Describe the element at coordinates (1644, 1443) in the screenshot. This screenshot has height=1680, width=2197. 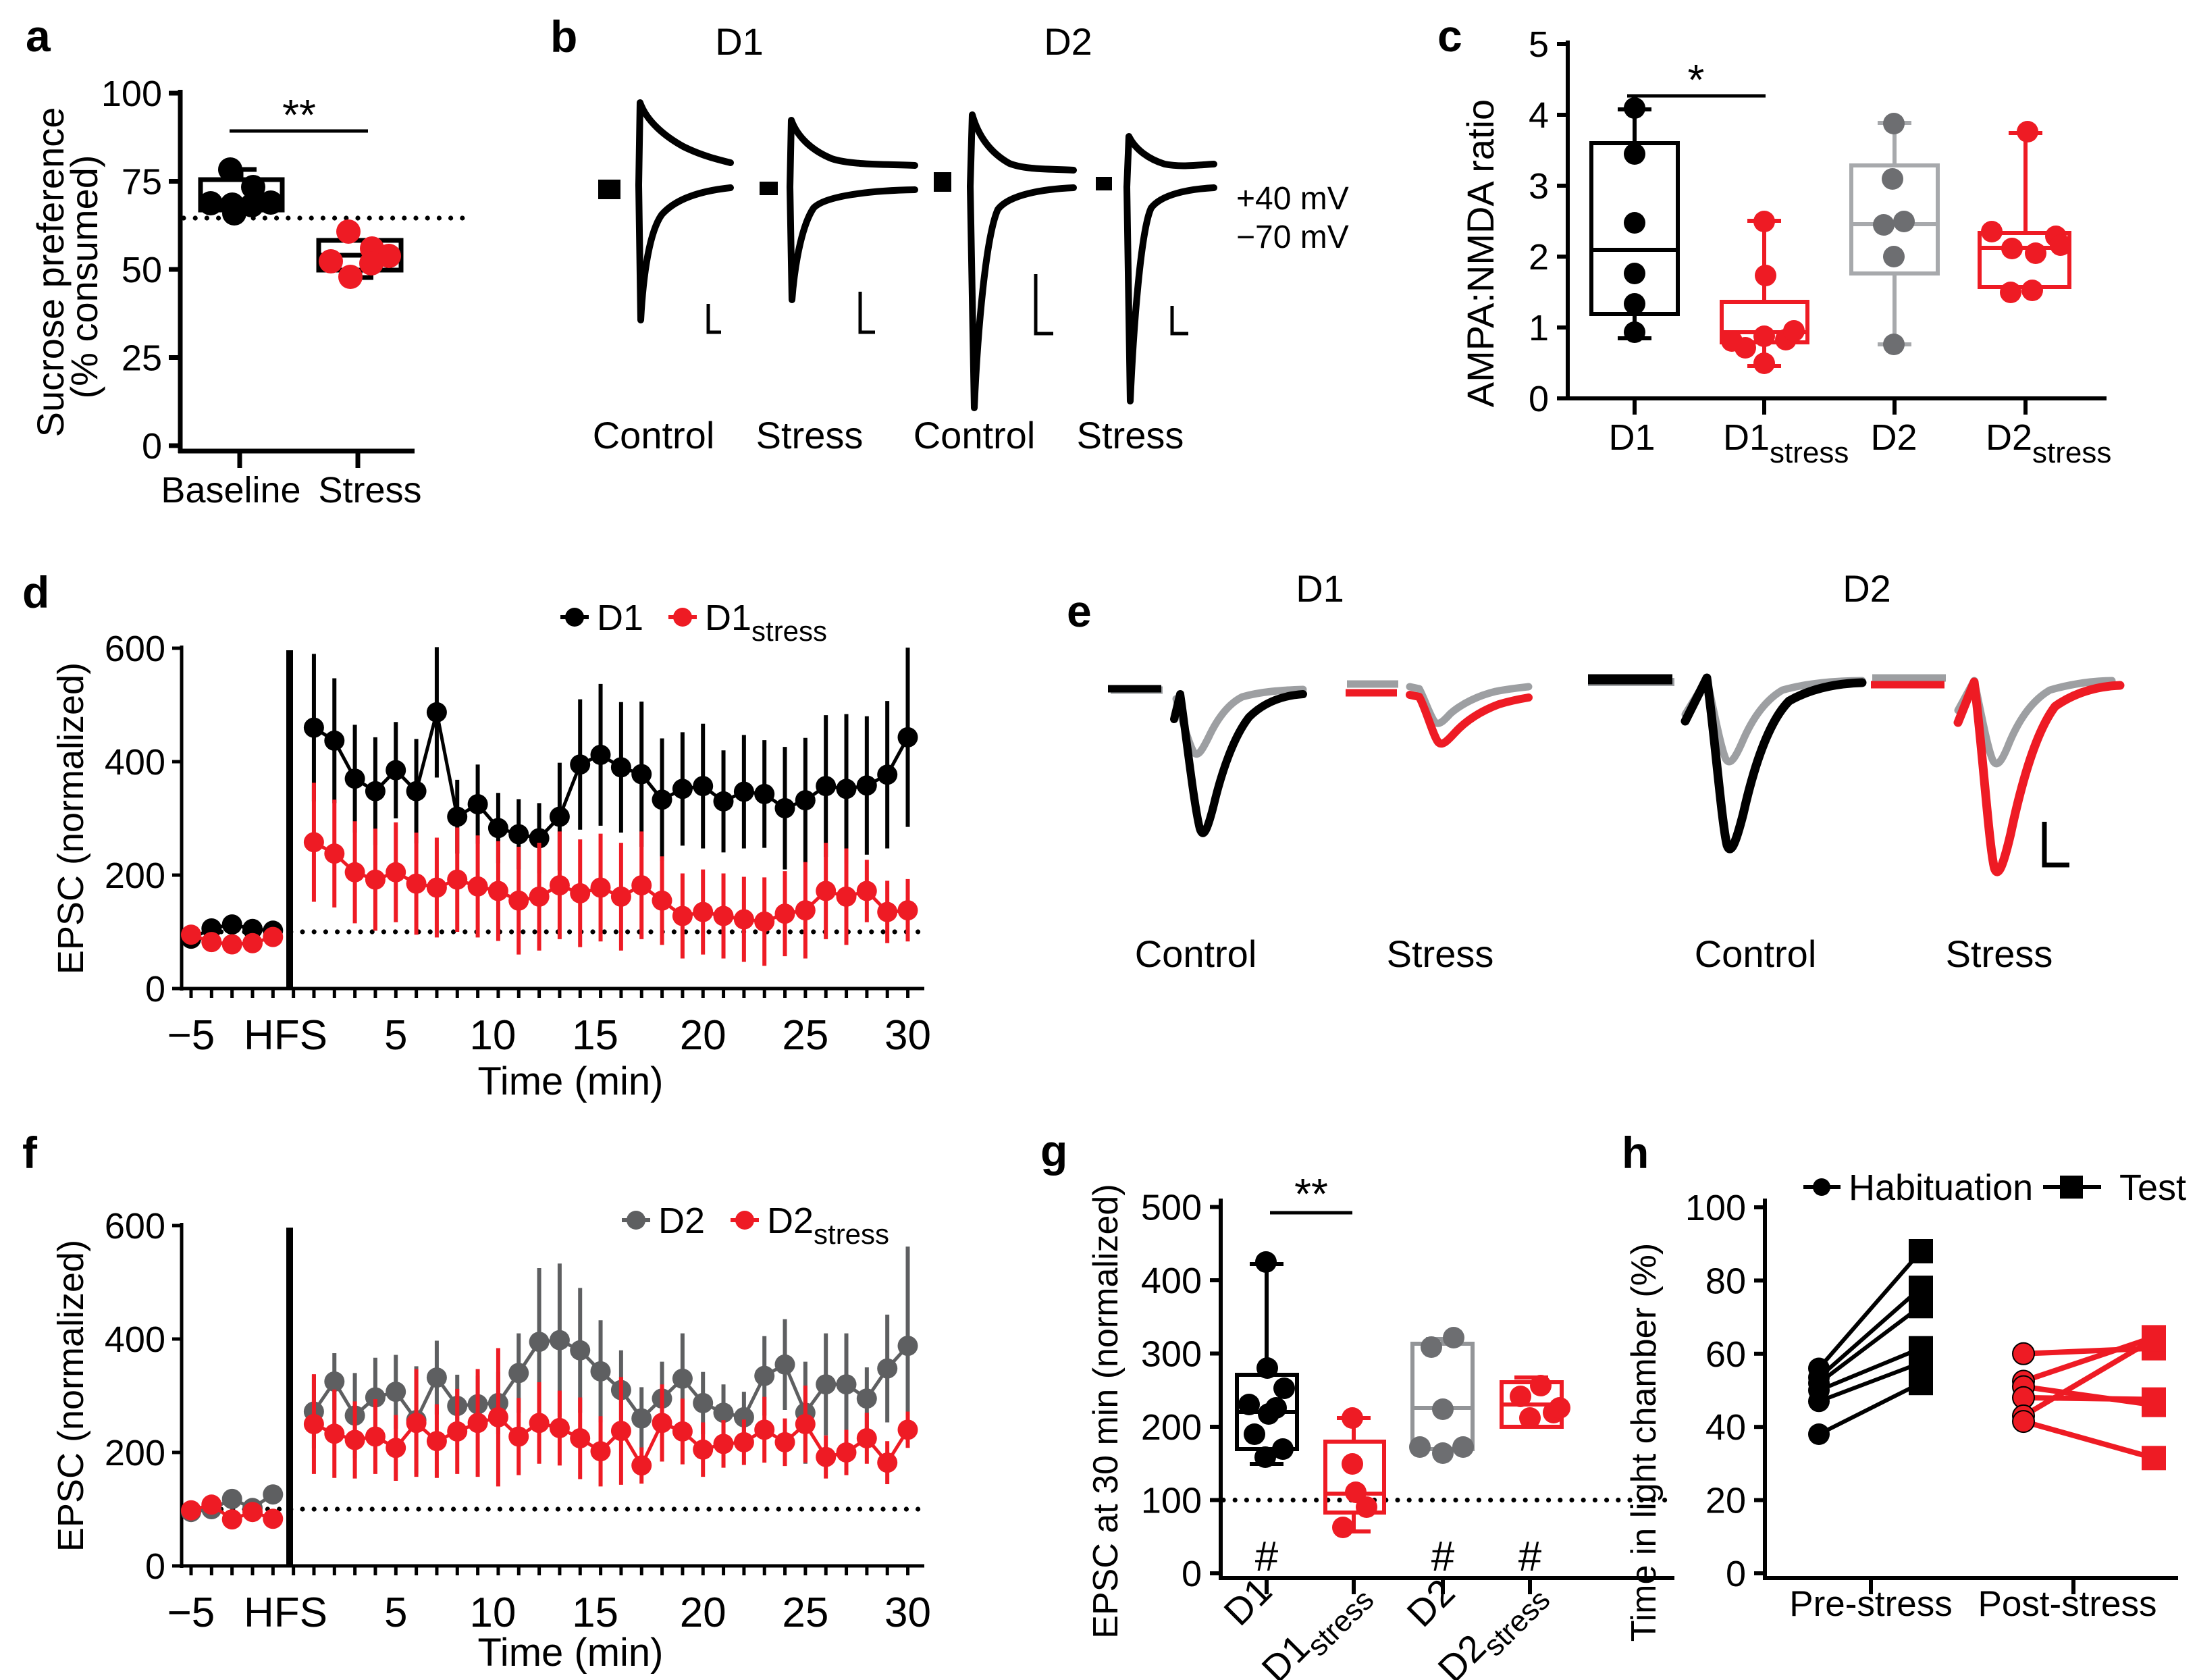
I see `svg-text: Time in light chamber (%)` at that location.